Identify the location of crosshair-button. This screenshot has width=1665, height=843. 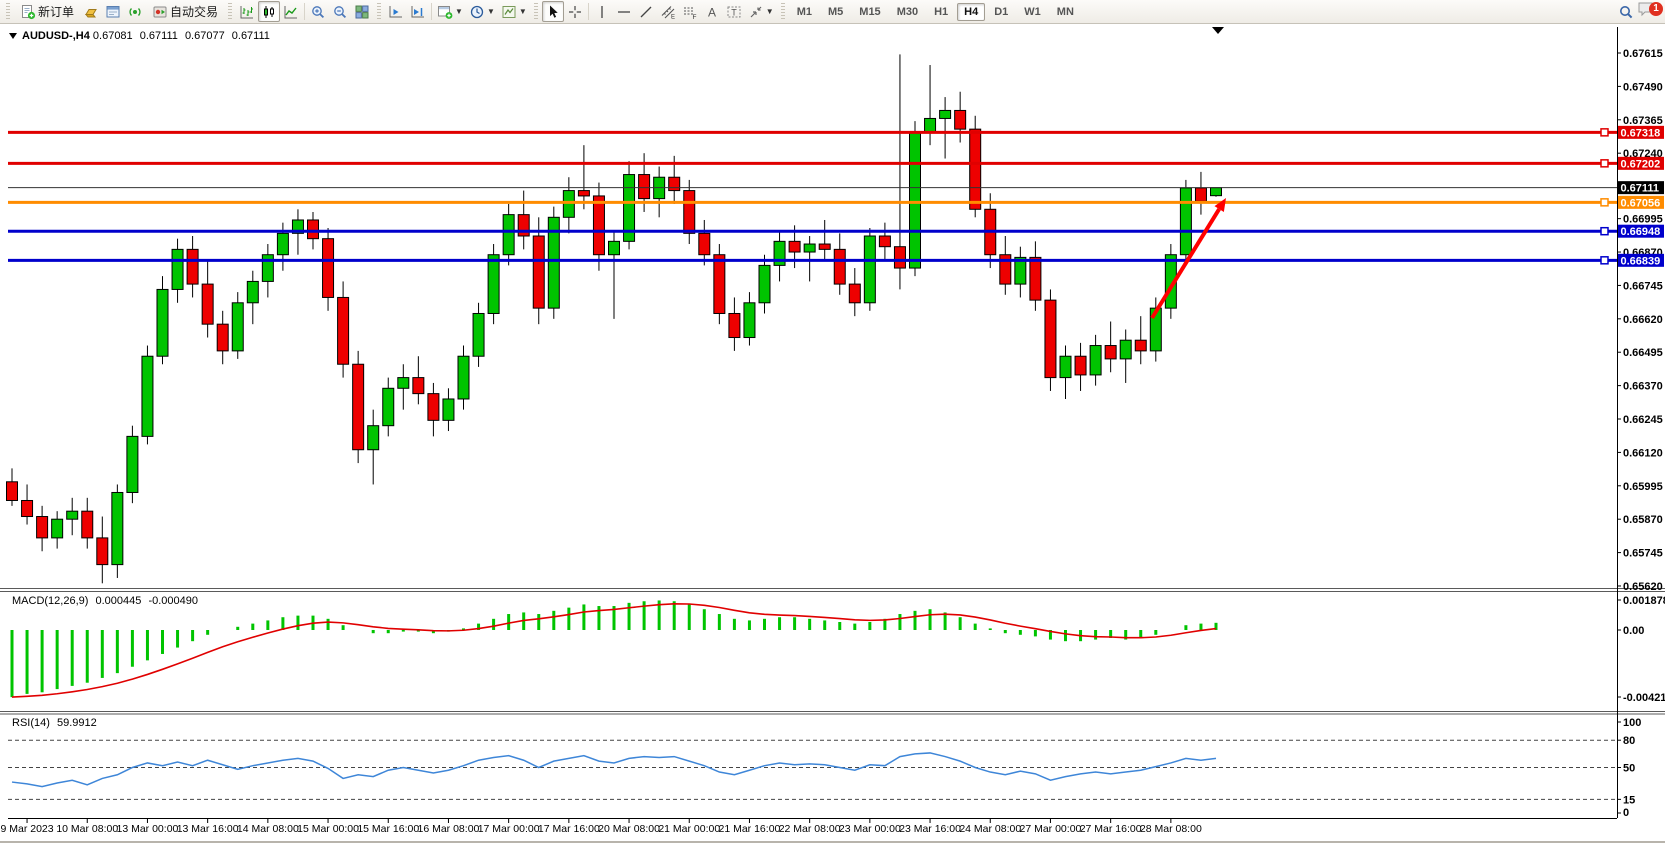
(575, 11).